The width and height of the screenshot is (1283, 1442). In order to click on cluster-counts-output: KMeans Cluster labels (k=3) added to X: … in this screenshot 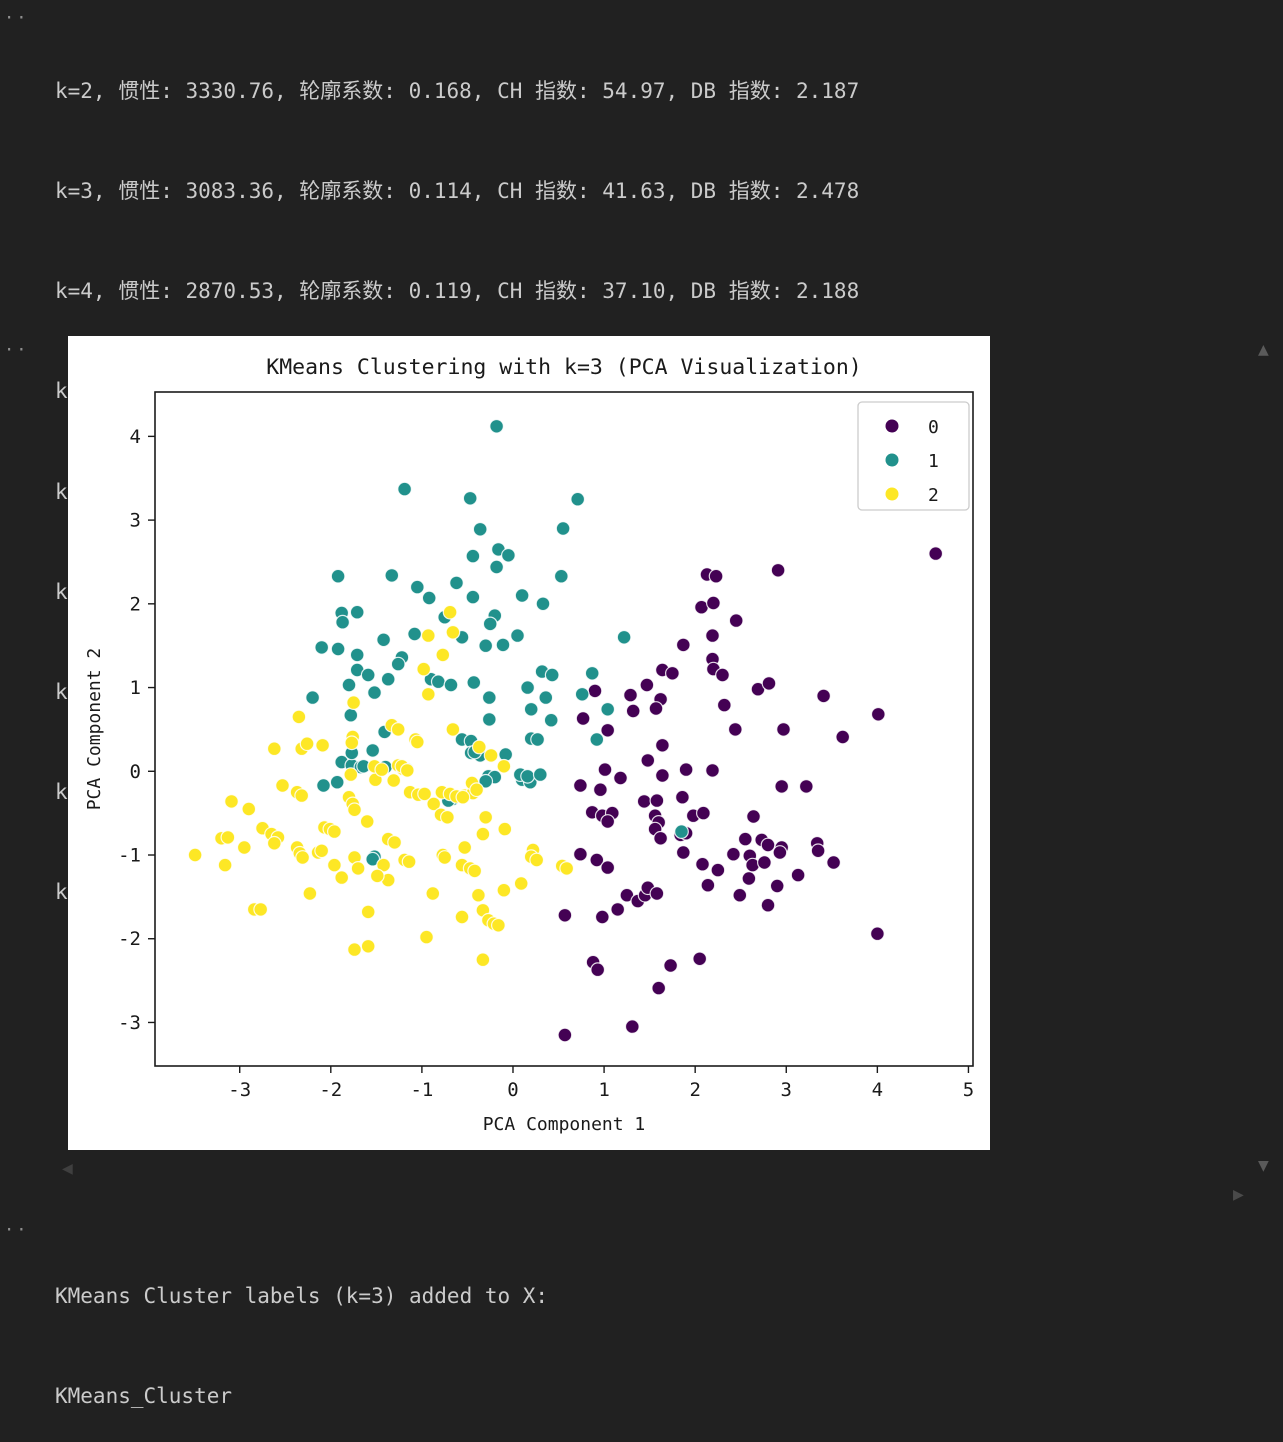, I will do `click(301, 1327)`.